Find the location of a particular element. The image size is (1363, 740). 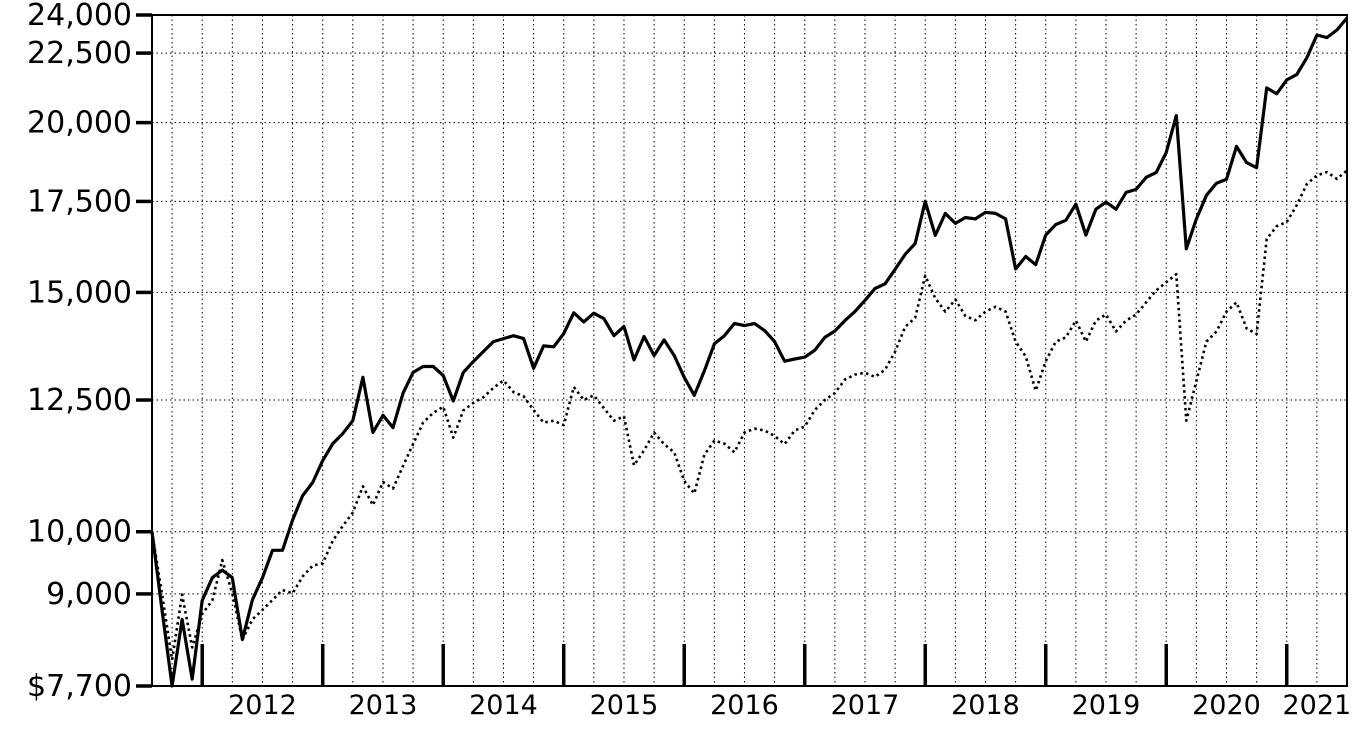

x-year-label: 2021 is located at coordinates (1317, 705).